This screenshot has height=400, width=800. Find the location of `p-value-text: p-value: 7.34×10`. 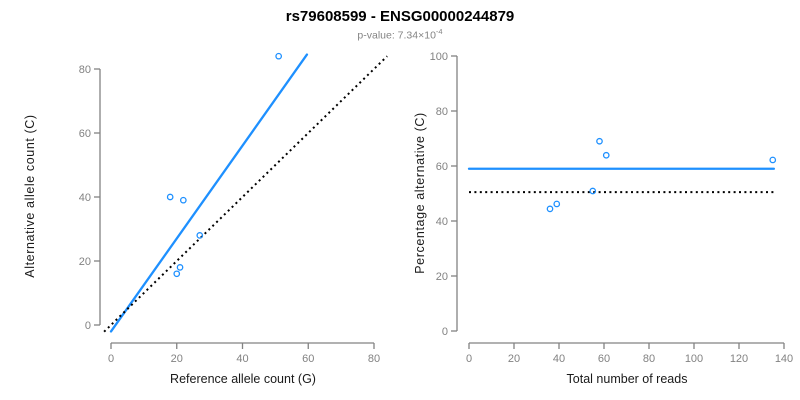

p-value-text: p-value: 7.34×10 is located at coordinates (396, 35).